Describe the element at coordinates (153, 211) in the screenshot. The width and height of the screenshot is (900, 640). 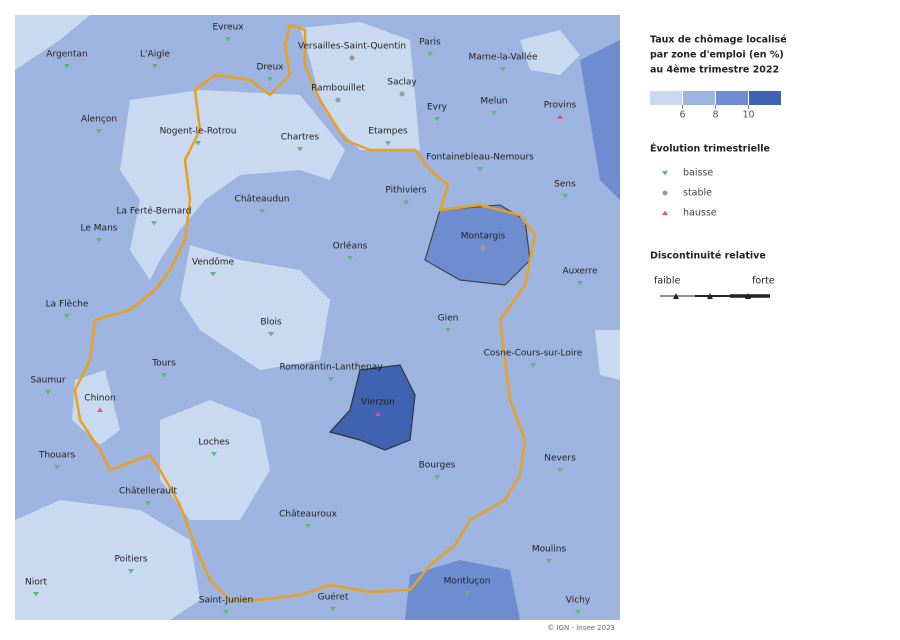
I see `place-label: La Ferté-Bernard` at that location.